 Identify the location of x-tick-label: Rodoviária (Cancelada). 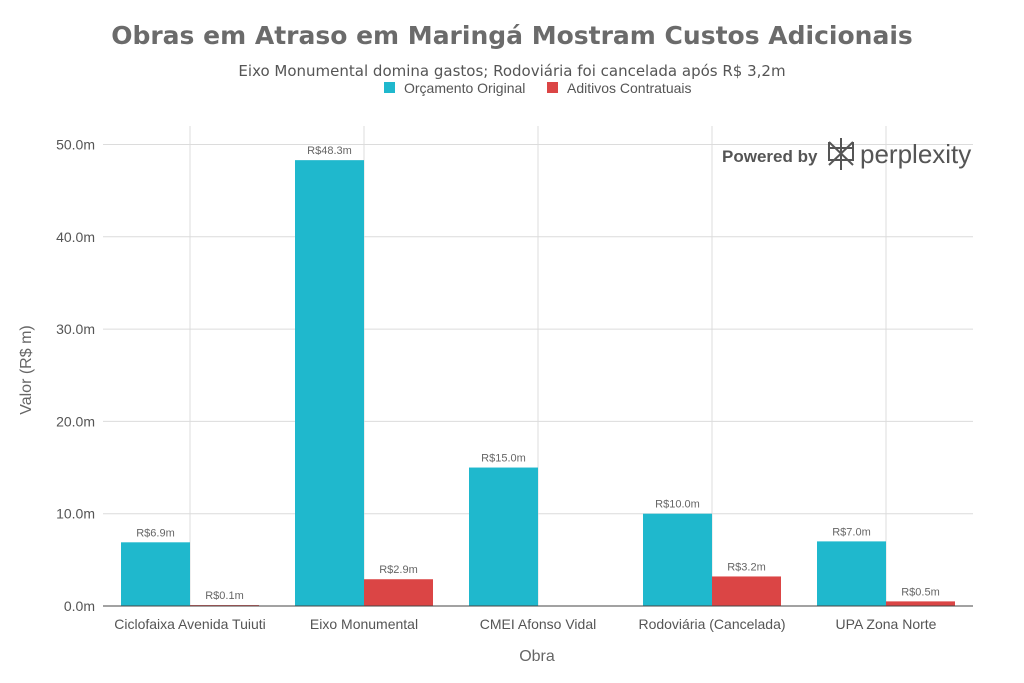
(711, 624).